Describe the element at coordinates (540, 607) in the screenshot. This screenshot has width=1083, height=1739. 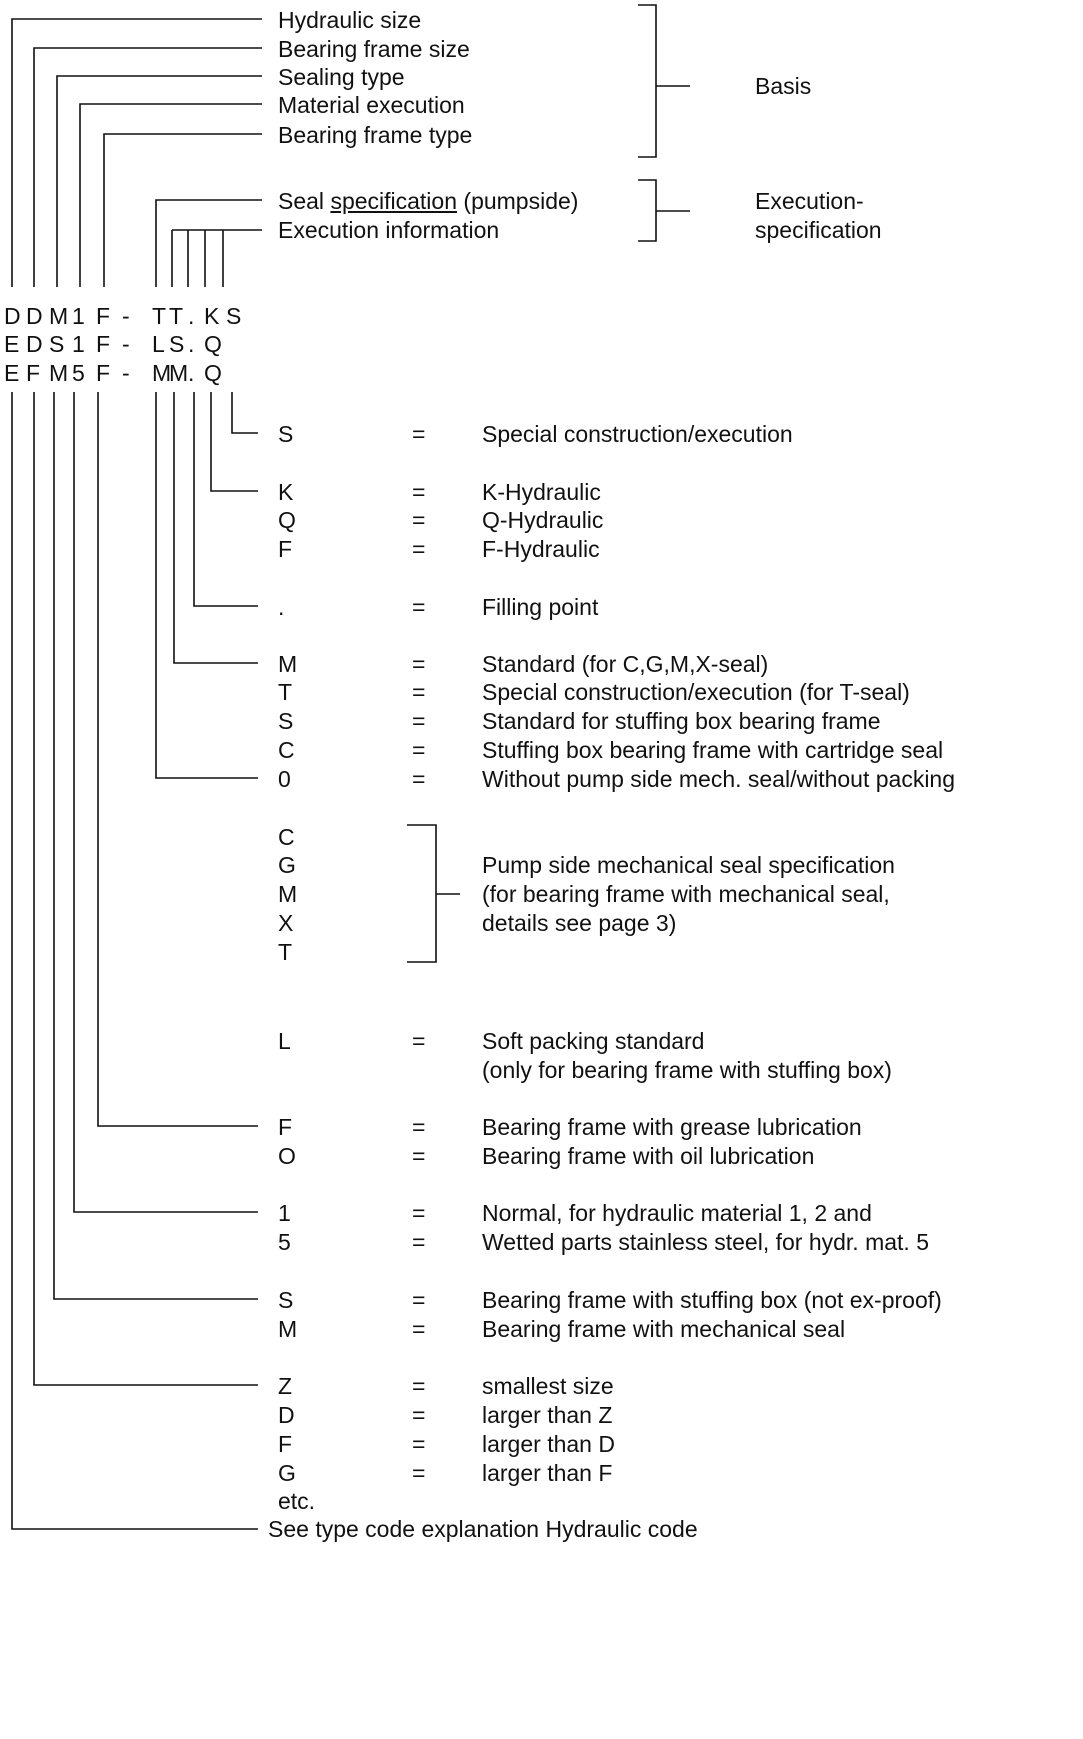
I see `def-value: Filling point` at that location.